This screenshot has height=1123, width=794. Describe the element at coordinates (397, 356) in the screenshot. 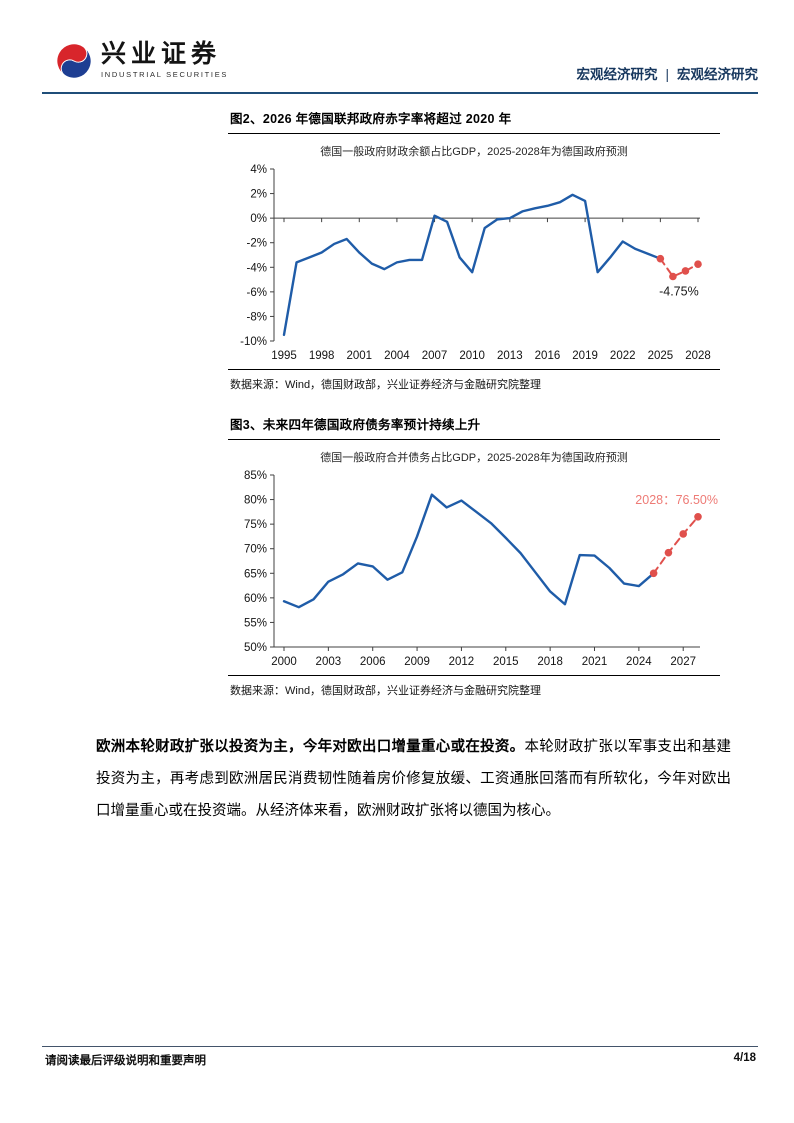

I see `svg-text: 2004` at that location.